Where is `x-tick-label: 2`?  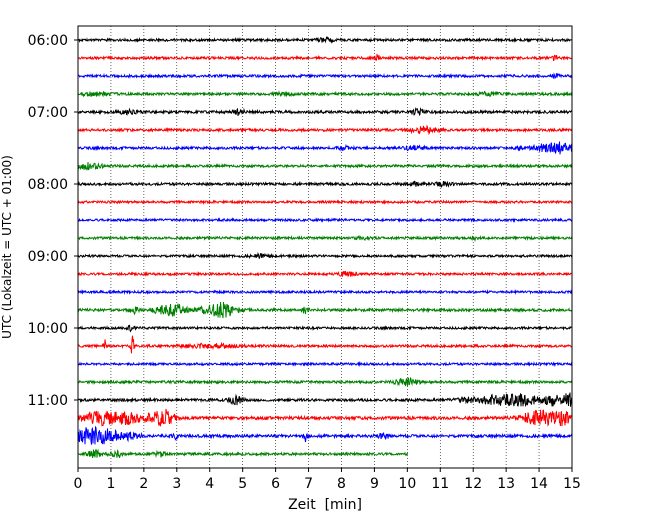 x-tick-label: 2 is located at coordinates (143, 484).